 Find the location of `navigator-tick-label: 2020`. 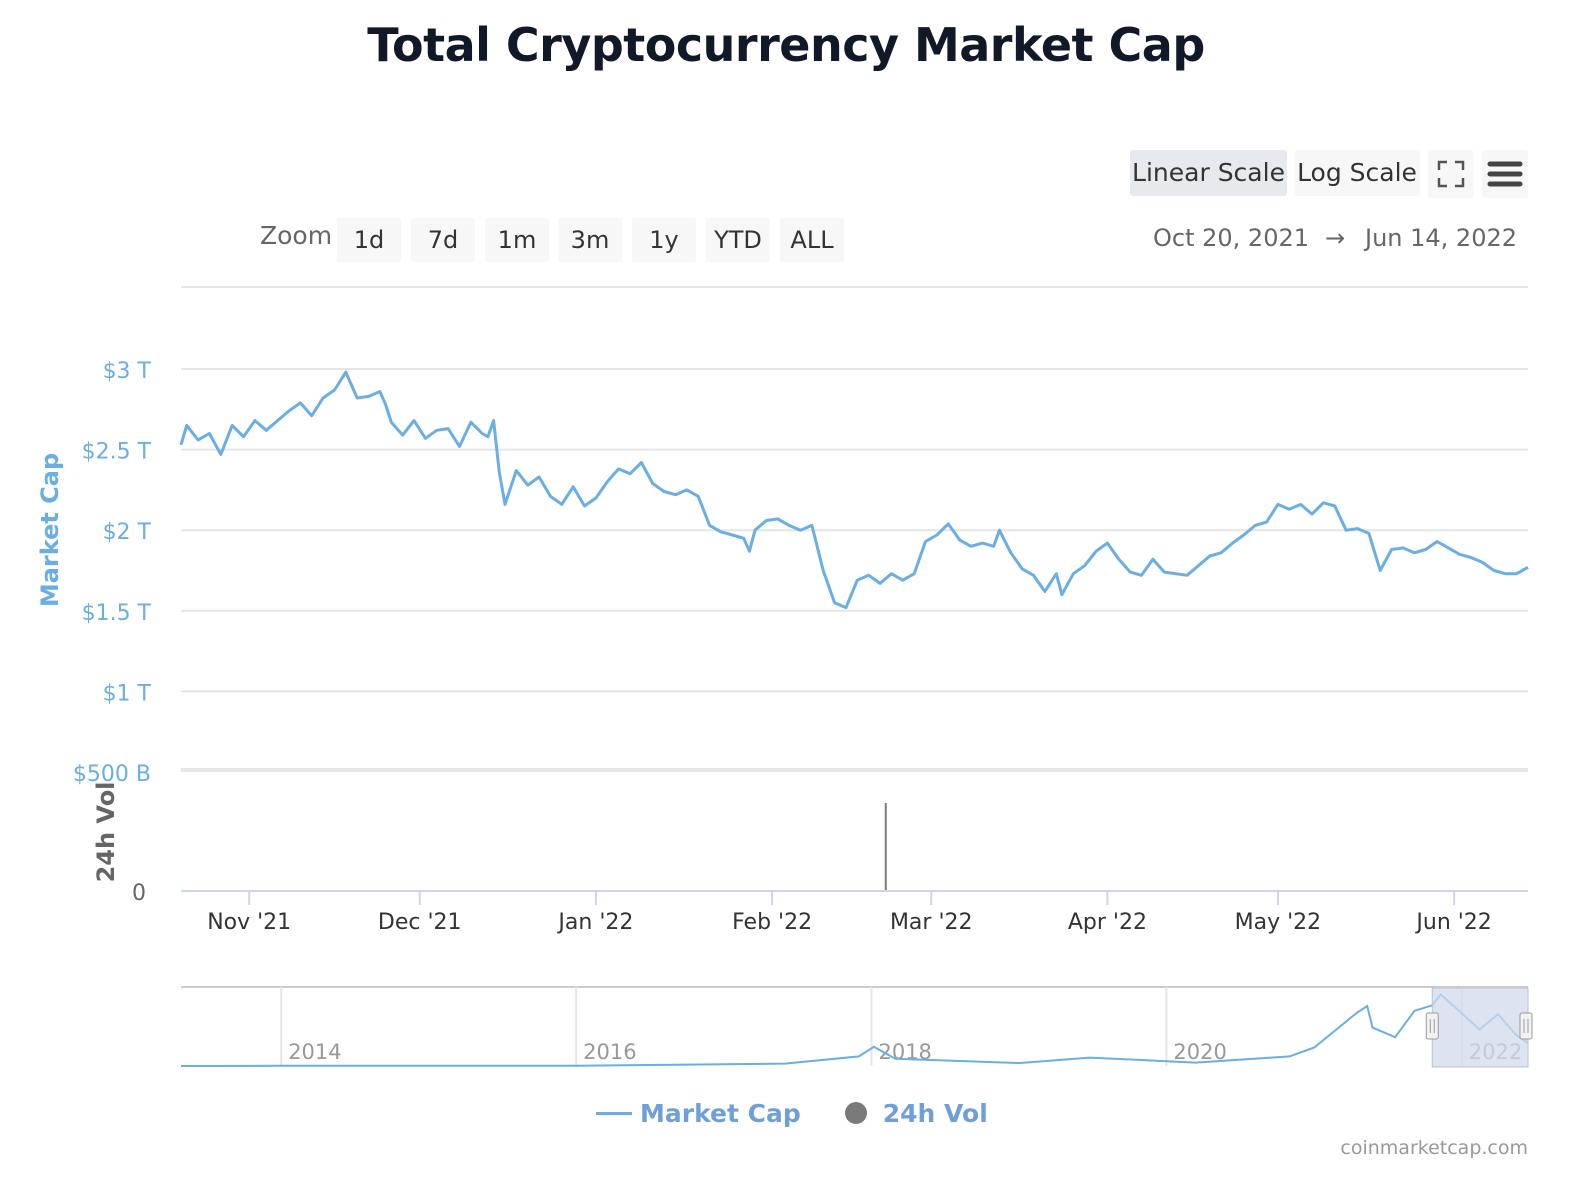

navigator-tick-label: 2020 is located at coordinates (1199, 1052).